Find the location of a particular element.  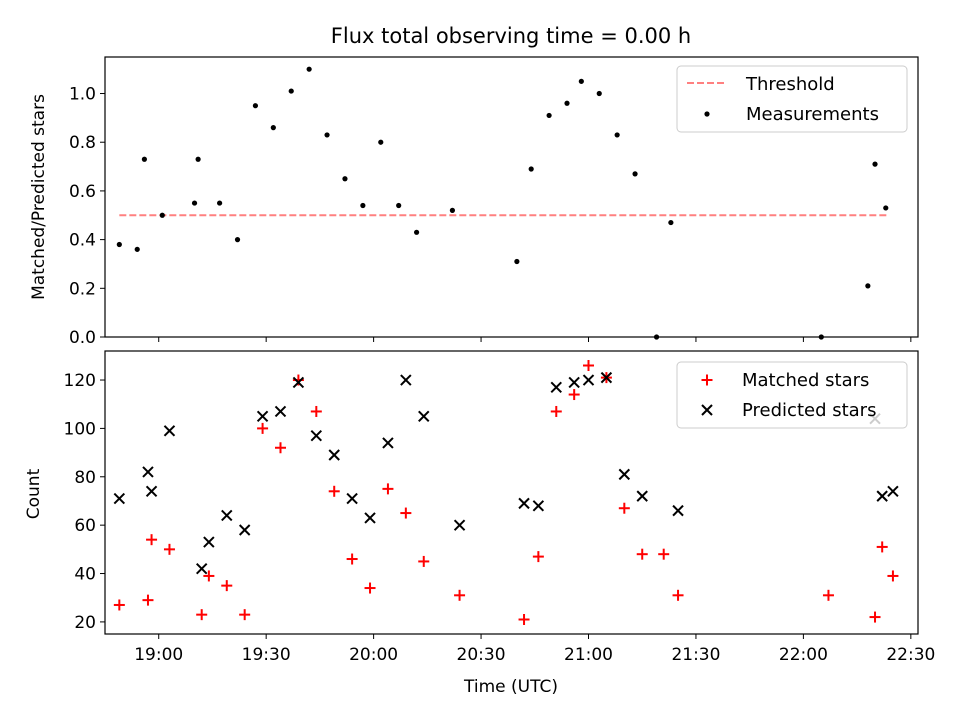

x-tick-label: 20:30 is located at coordinates (481, 655).